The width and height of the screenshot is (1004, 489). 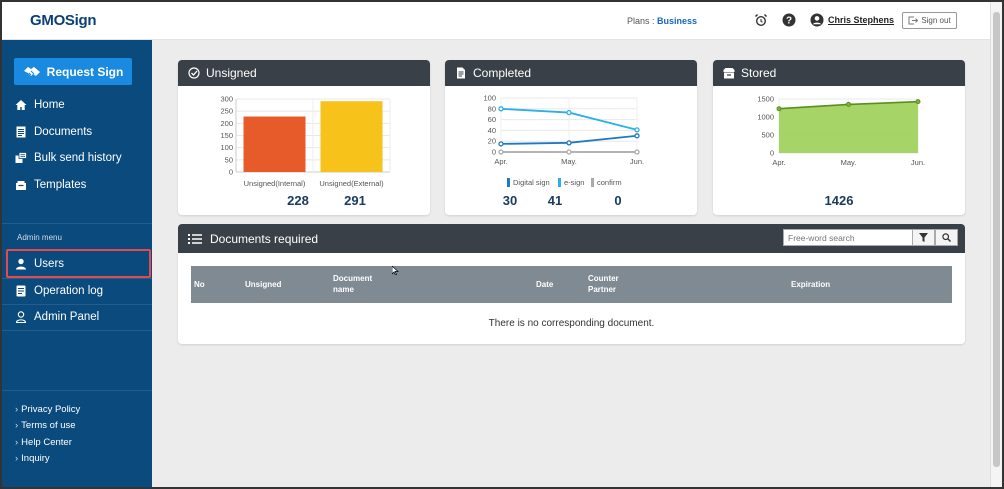 I want to click on footer-link-label: Inquiry, so click(x=35, y=458).